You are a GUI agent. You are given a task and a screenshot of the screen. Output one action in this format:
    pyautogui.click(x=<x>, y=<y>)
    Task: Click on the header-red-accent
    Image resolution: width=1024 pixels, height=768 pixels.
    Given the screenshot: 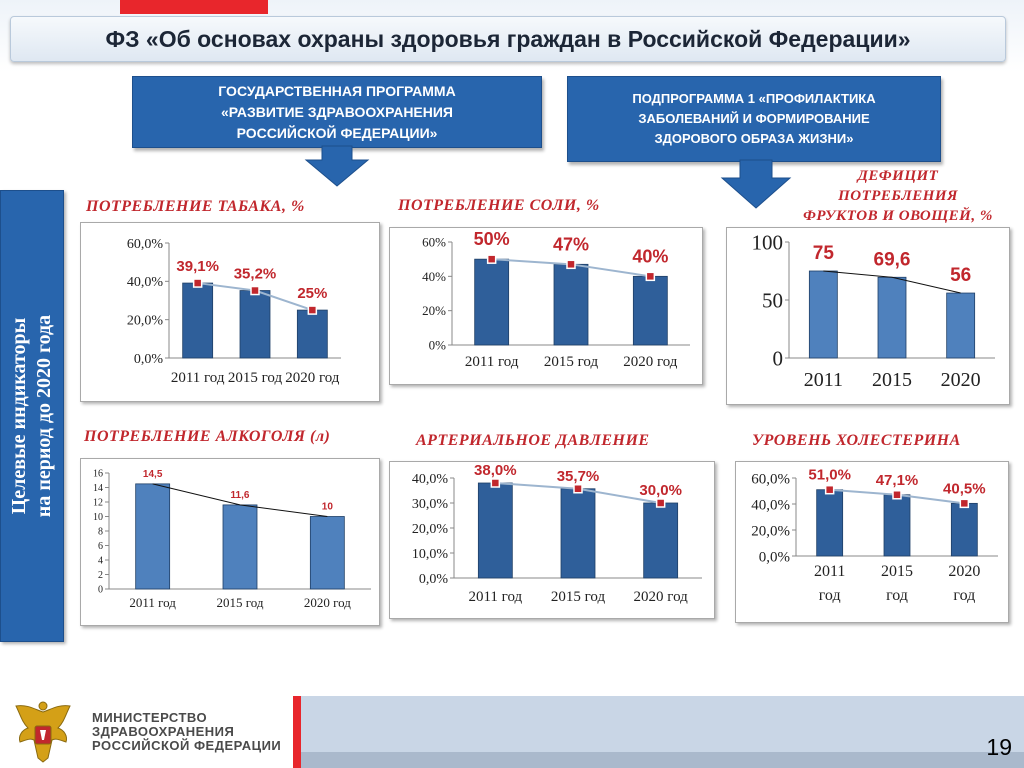 What is the action you would take?
    pyautogui.click(x=194, y=7)
    